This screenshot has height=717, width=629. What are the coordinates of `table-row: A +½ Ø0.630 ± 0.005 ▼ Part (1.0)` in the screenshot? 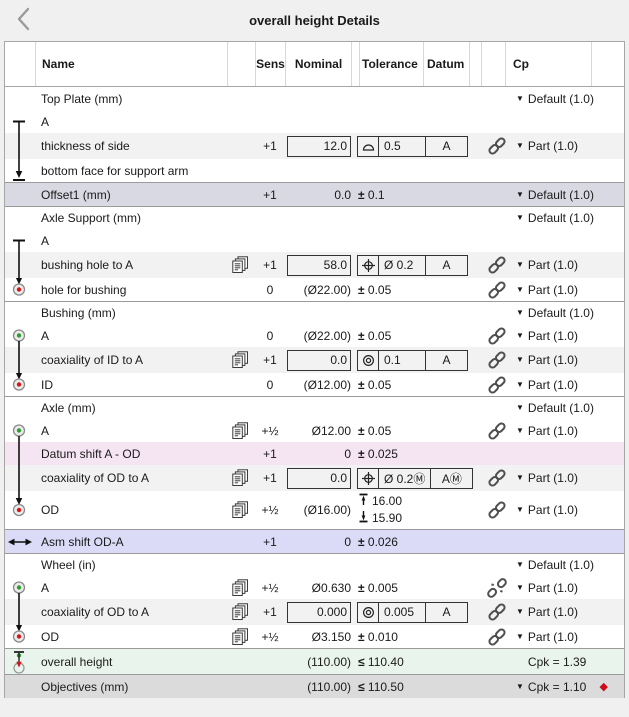 It's located at (314, 587).